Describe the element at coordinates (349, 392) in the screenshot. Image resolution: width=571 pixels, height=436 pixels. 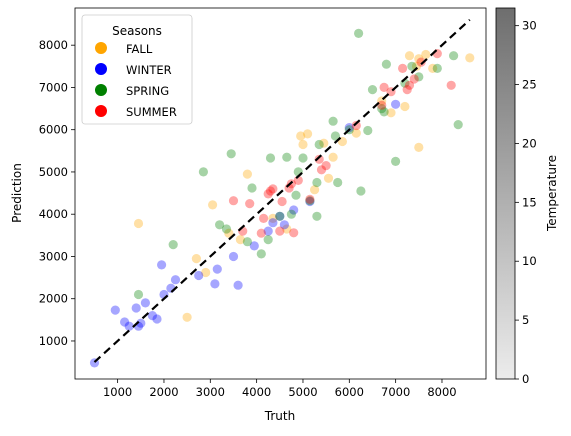
I see `x-tick-label: 6000` at that location.